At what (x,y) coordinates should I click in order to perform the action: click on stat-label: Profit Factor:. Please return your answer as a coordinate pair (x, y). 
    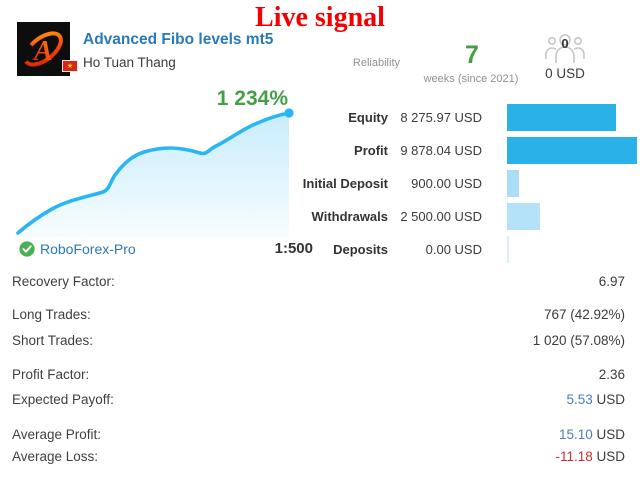
    Looking at the image, I should click on (51, 374).